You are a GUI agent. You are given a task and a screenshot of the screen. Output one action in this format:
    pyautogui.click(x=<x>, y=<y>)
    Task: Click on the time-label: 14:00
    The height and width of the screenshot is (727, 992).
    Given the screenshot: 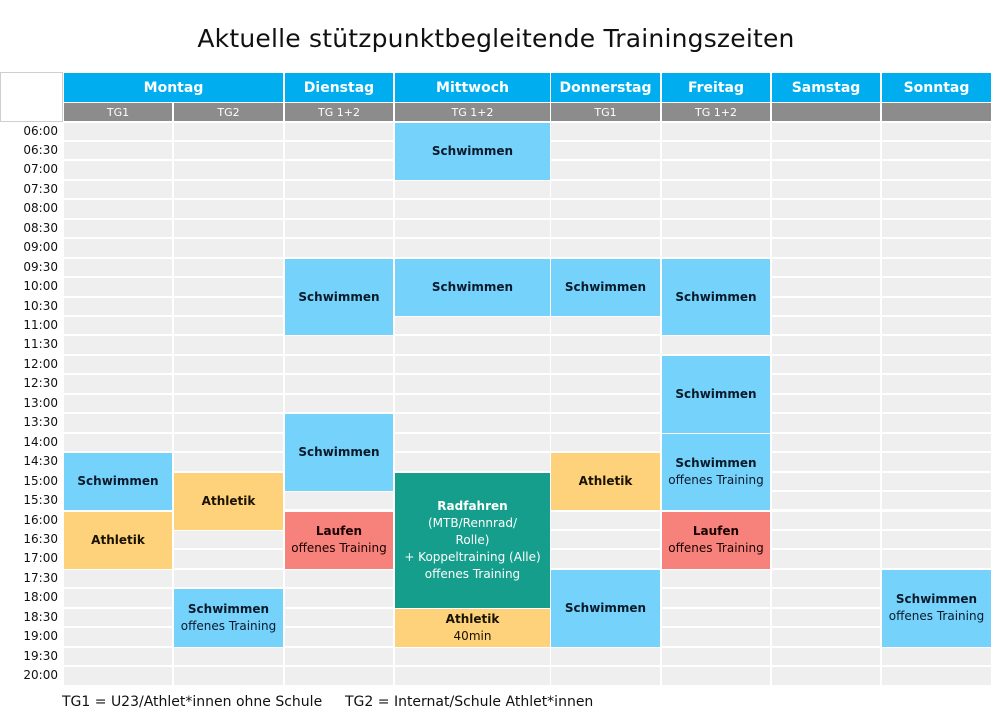 What is the action you would take?
    pyautogui.click(x=40, y=441)
    